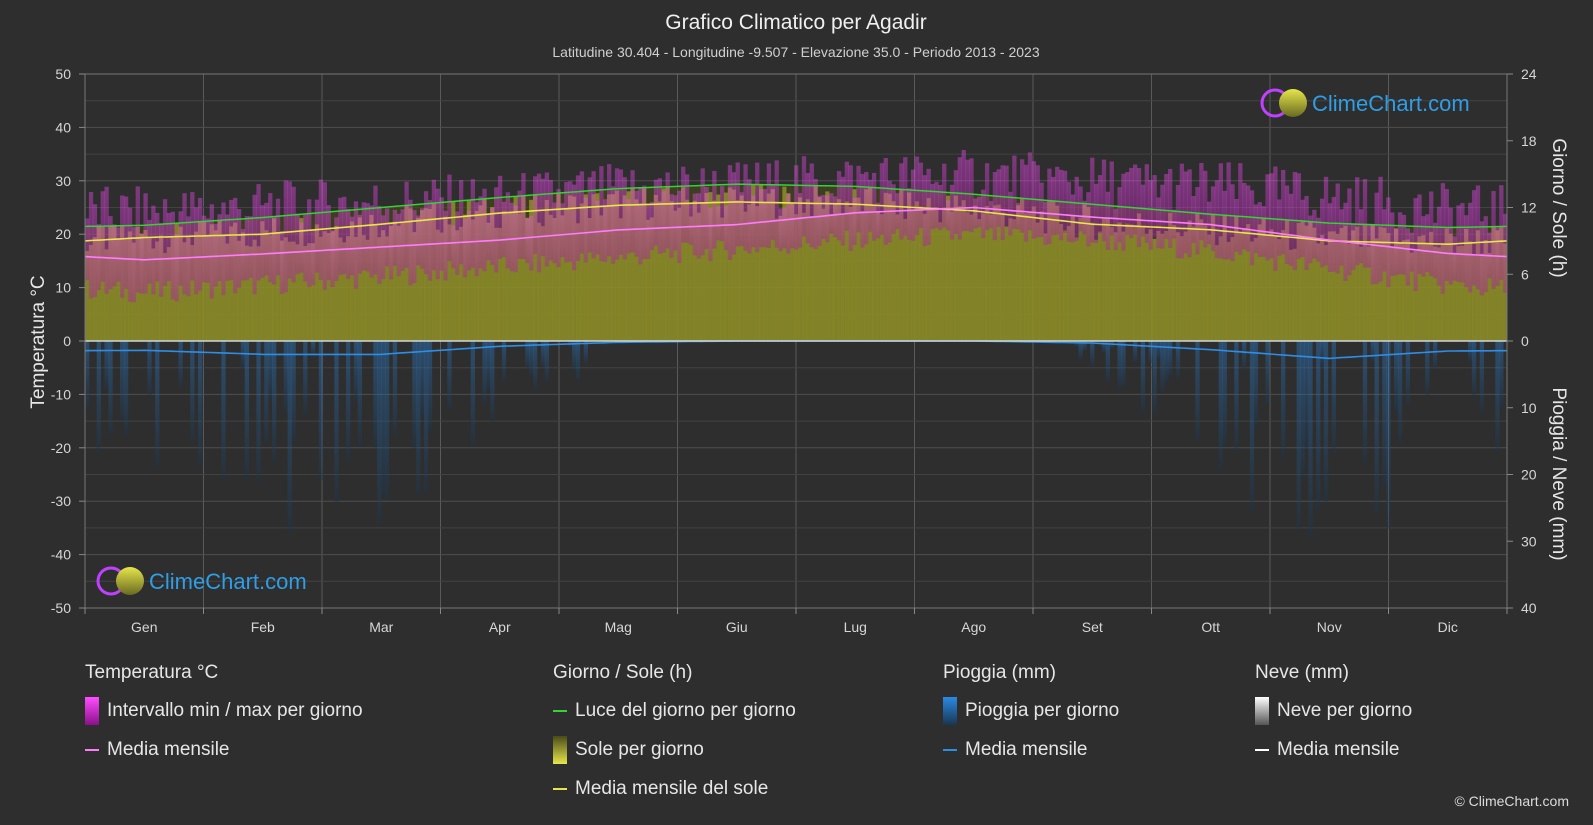  Describe the element at coordinates (855, 627) in the screenshot. I see `month-tick-label: Lug` at that location.